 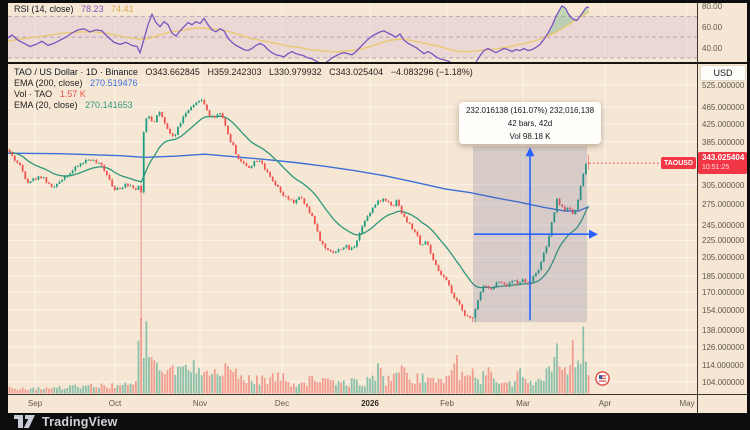 I want to click on price-range-tool, so click(x=535, y=234).